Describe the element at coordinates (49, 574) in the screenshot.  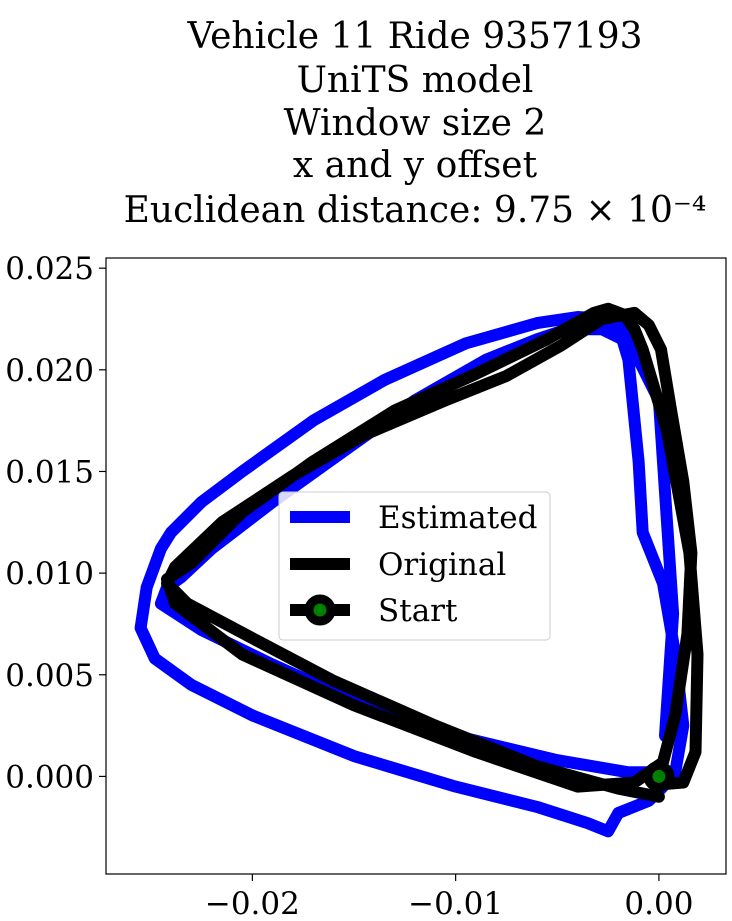
I see `y-tick-label: 0.010` at that location.